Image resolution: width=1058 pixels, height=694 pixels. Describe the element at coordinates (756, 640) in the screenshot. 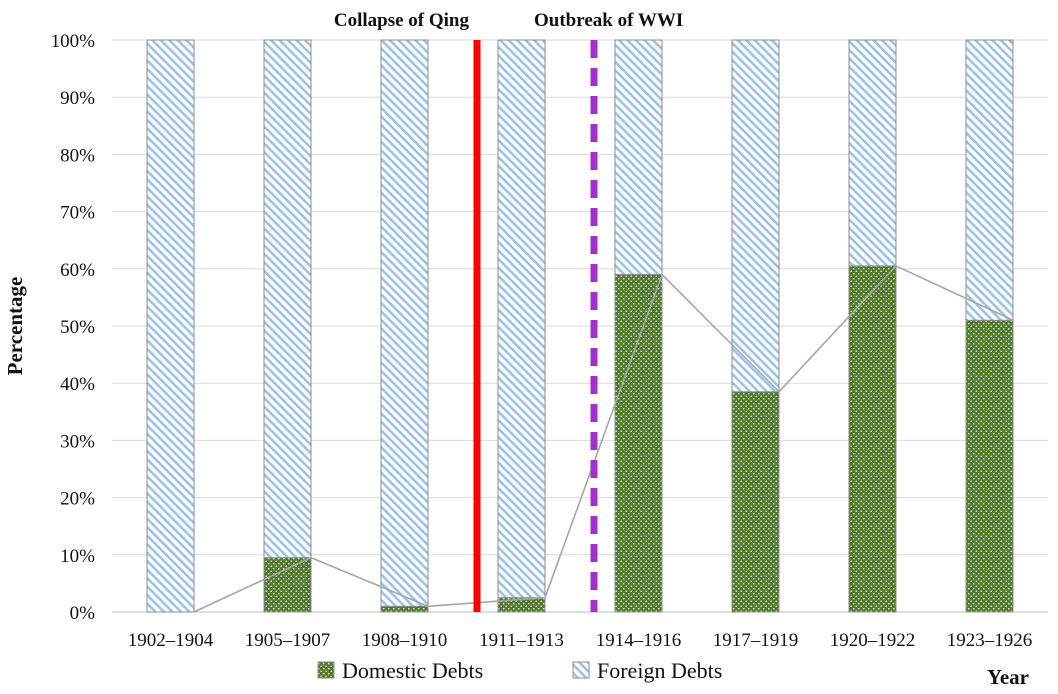

I see `x-tick-label: 1917–1919` at that location.